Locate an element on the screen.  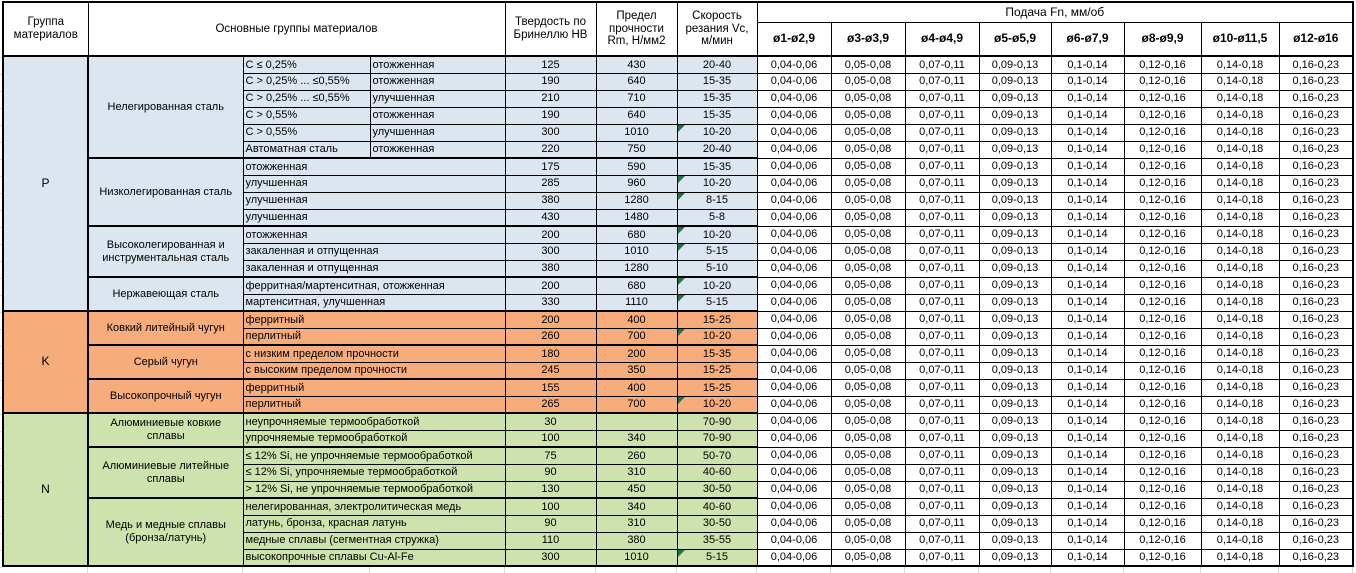
cell-hardness-hb: 180 is located at coordinates (550, 353).